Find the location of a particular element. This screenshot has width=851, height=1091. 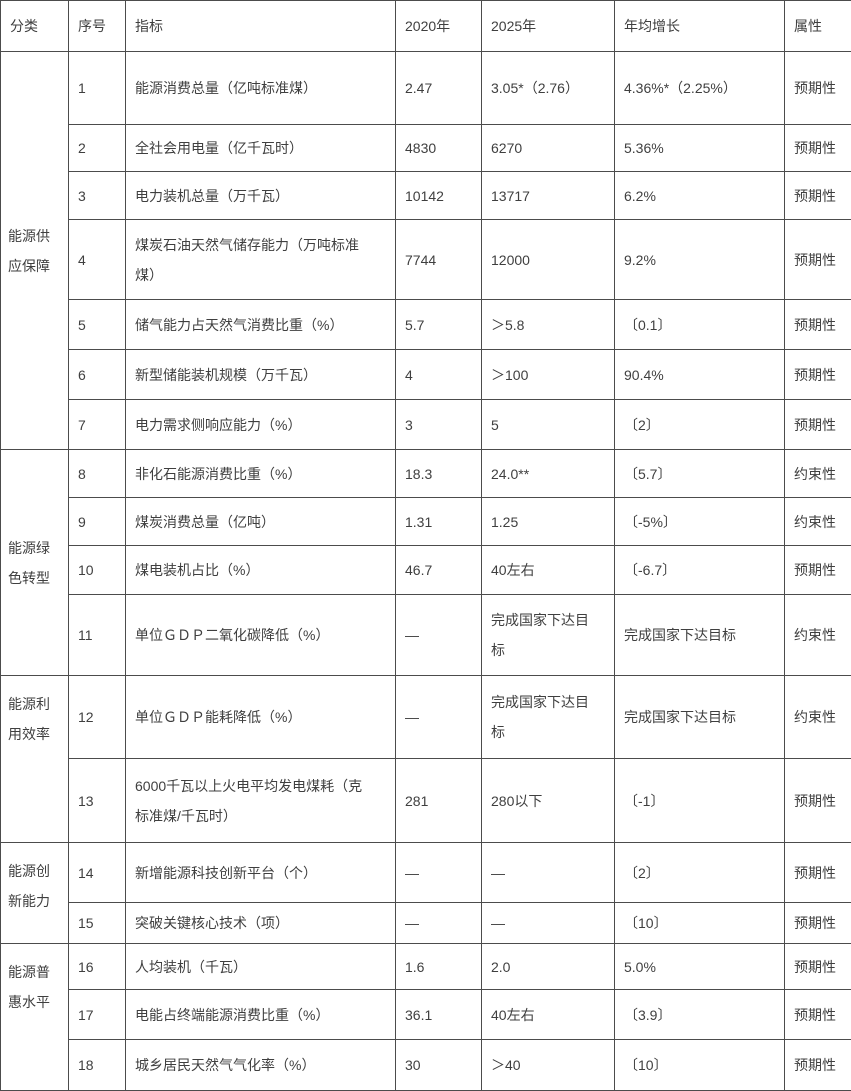

cell-no: 6 is located at coordinates (97, 375).